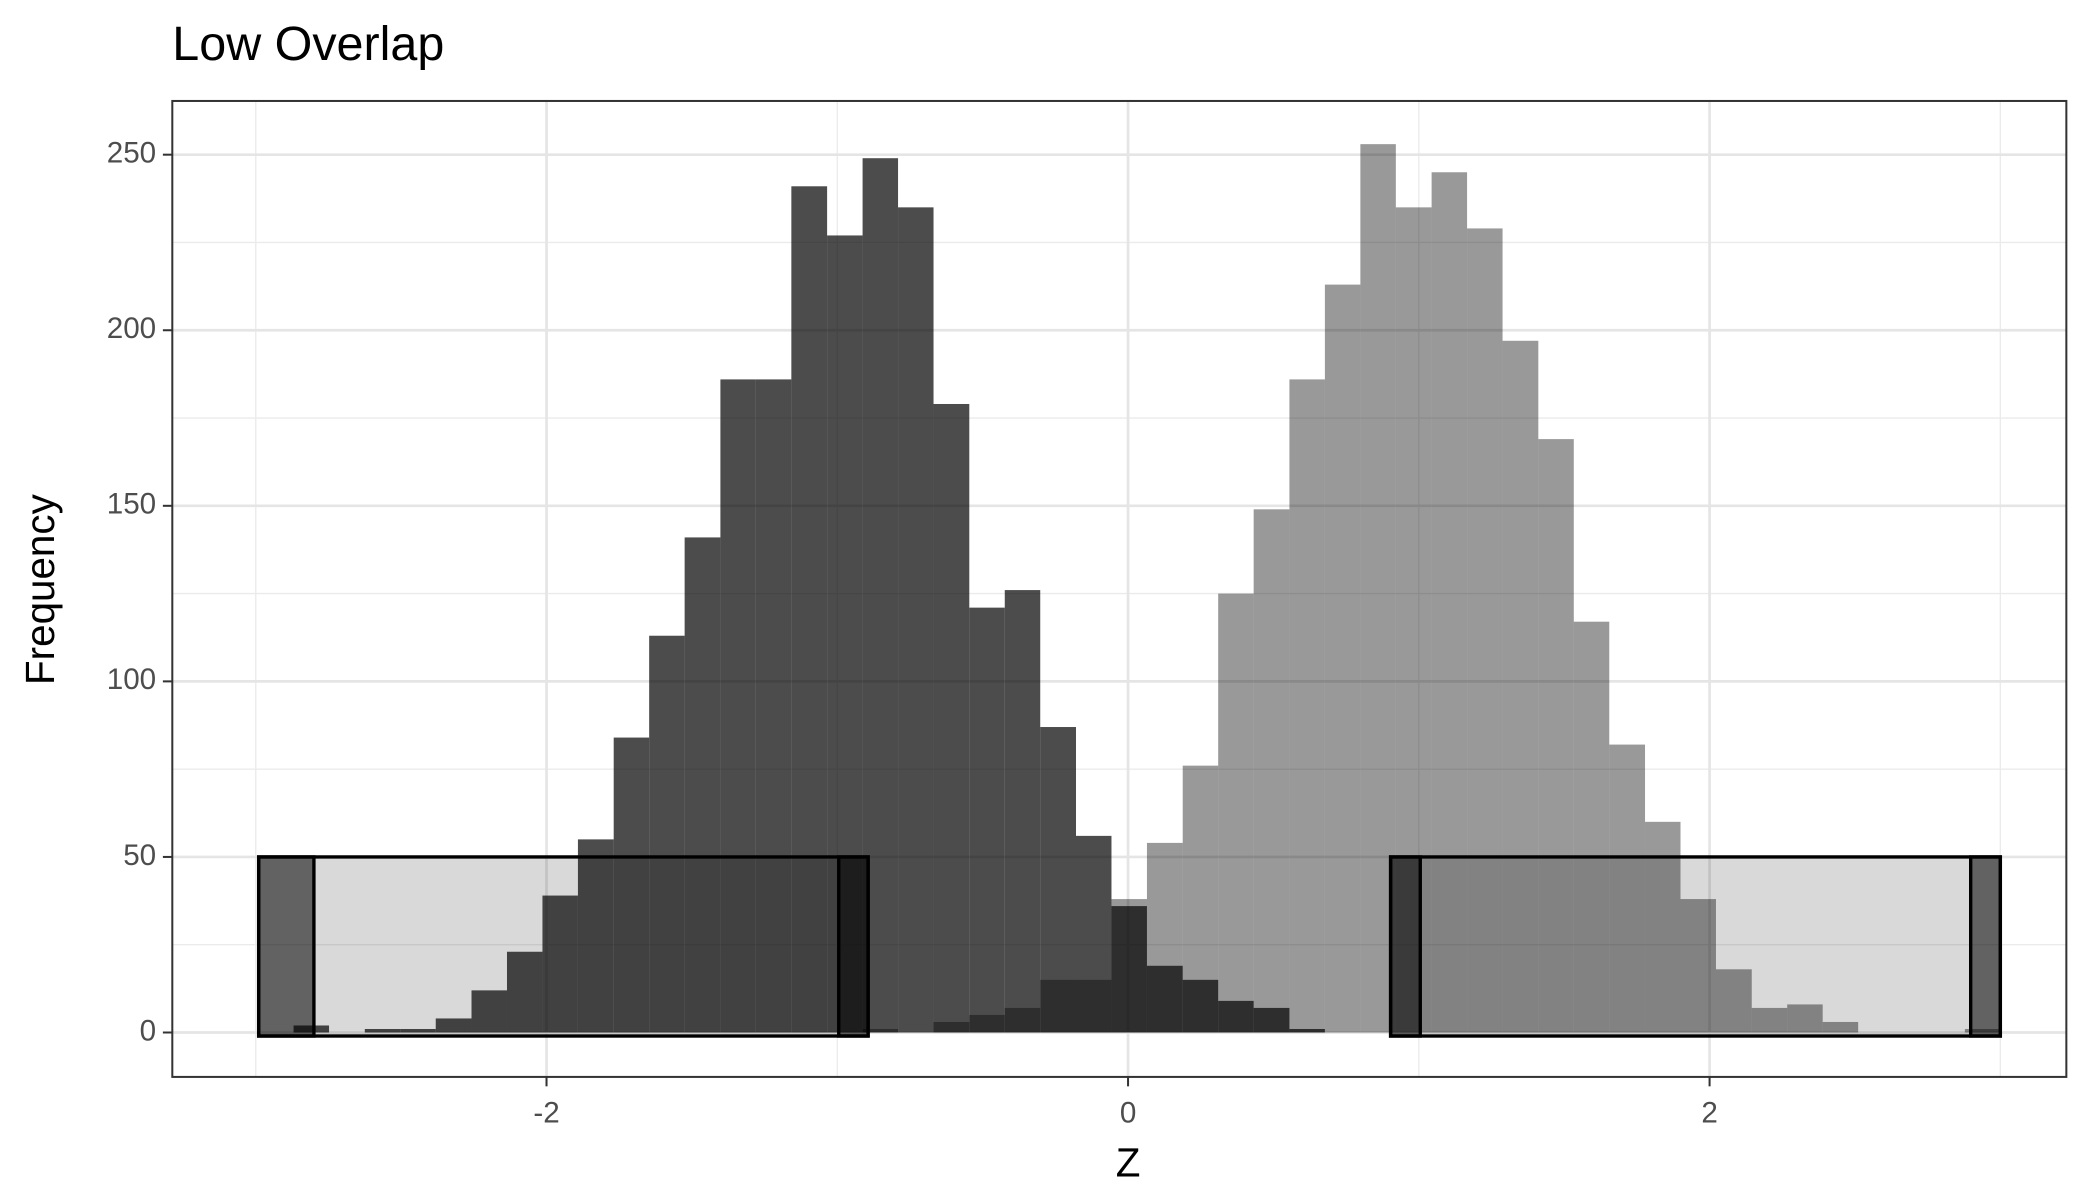 This screenshot has width=2100, height=1200. What do you see at coordinates (40, 589) in the screenshot?
I see `y-axis-label: Frequency` at bounding box center [40, 589].